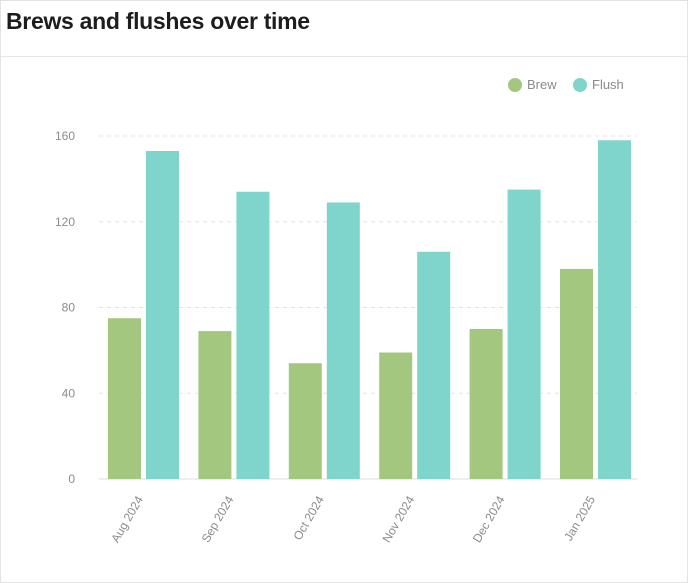 This screenshot has height=583, width=688. I want to click on y-axis: 0 40 80 120 160, so click(65, 307).